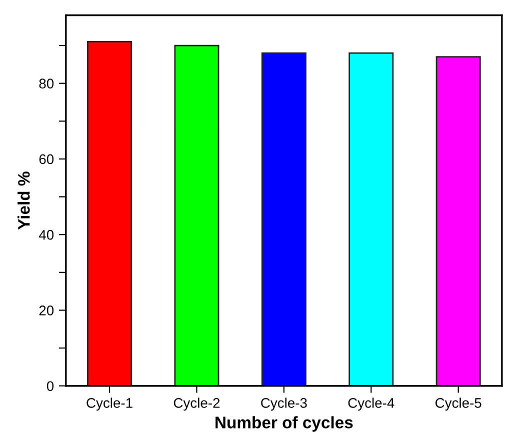 The image size is (507, 436). Describe the element at coordinates (46, 83) in the screenshot. I see `y-tick-label: 80` at that location.